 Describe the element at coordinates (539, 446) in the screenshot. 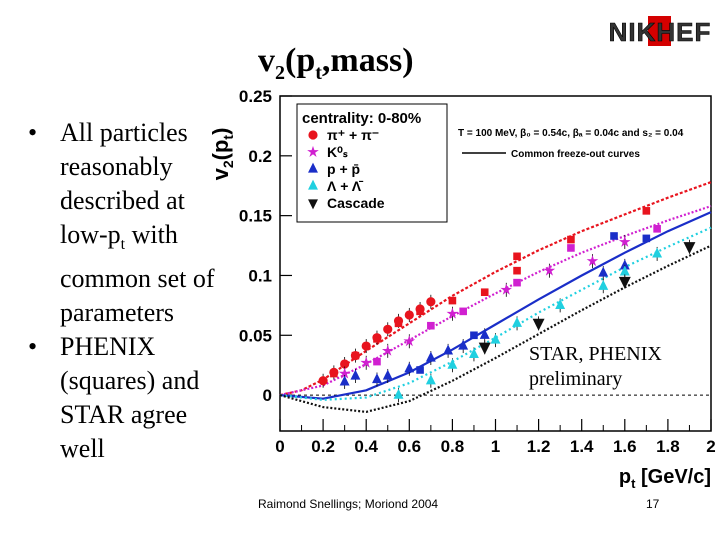

I see `x-tick-label: 1.2` at that location.